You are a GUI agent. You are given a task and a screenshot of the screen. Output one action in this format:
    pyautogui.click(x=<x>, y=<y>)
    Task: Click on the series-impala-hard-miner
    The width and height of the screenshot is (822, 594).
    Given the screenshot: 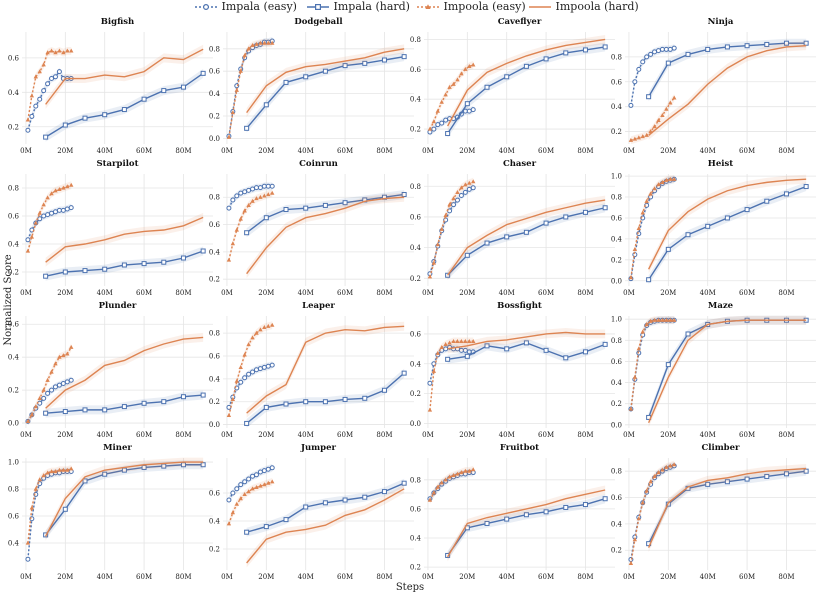 What is the action you would take?
    pyautogui.click(x=124, y=500)
    